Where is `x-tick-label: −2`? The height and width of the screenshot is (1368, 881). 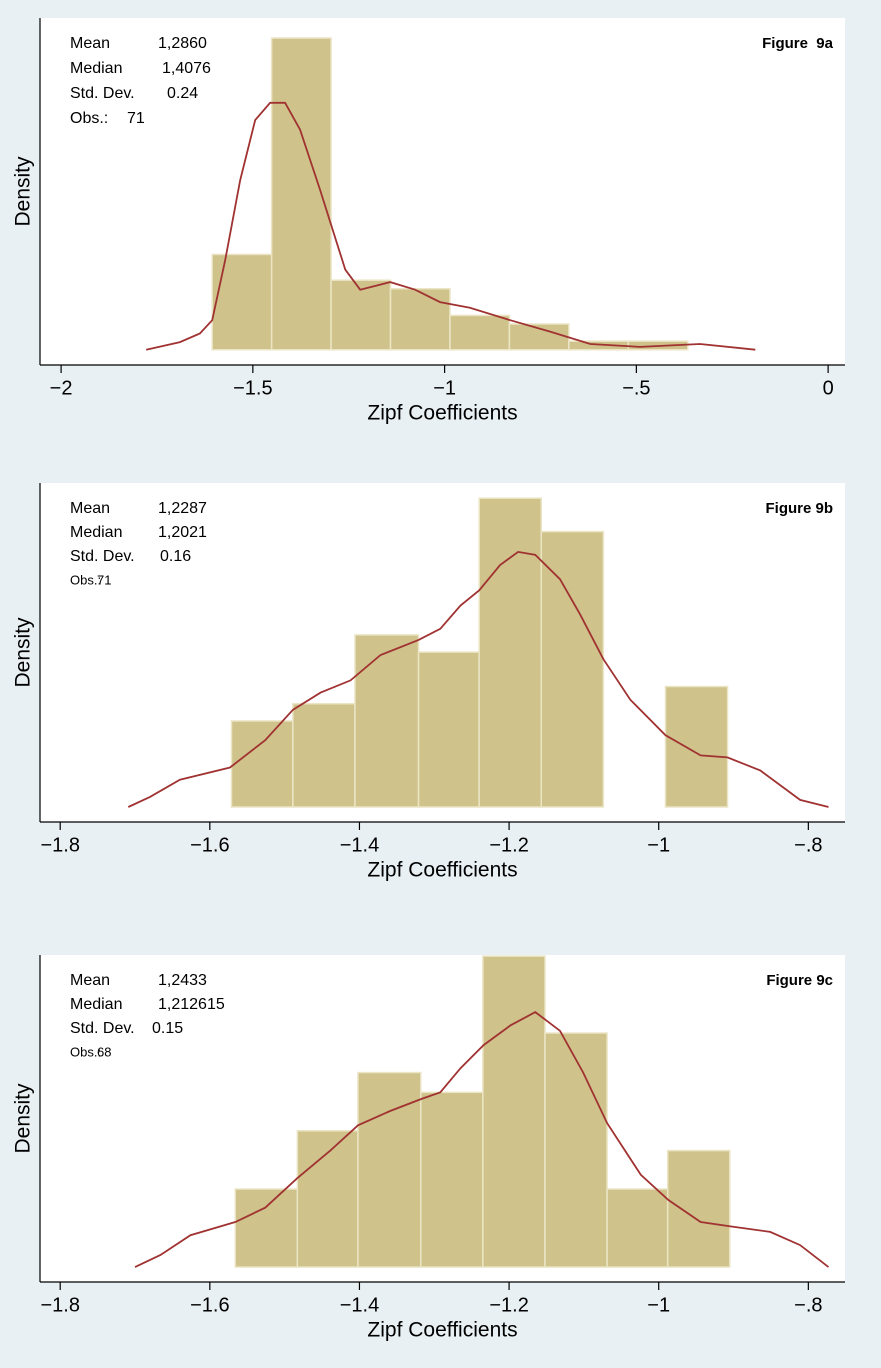 x-tick-label: −2 is located at coordinates (61, 388).